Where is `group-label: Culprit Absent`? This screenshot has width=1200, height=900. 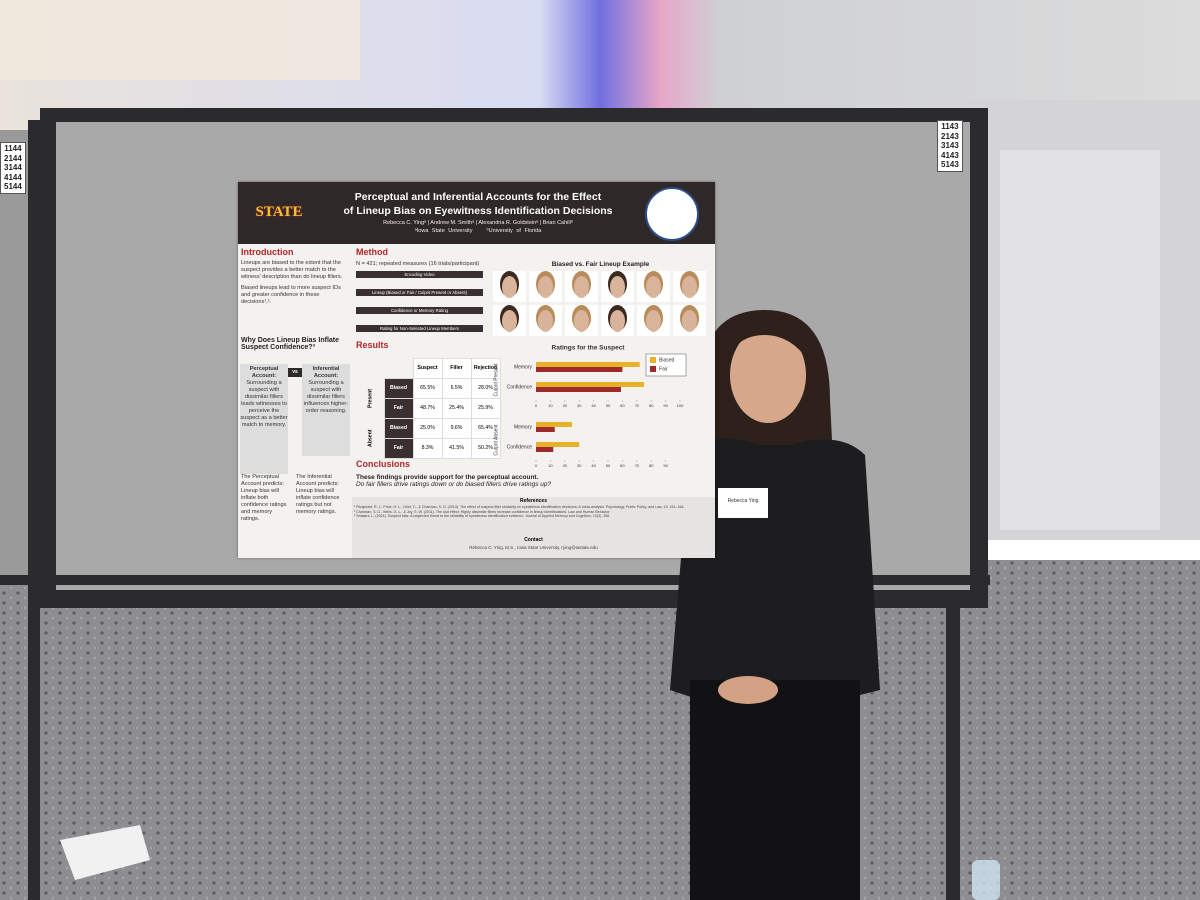
group-label: Culprit Absent is located at coordinates (496, 440).